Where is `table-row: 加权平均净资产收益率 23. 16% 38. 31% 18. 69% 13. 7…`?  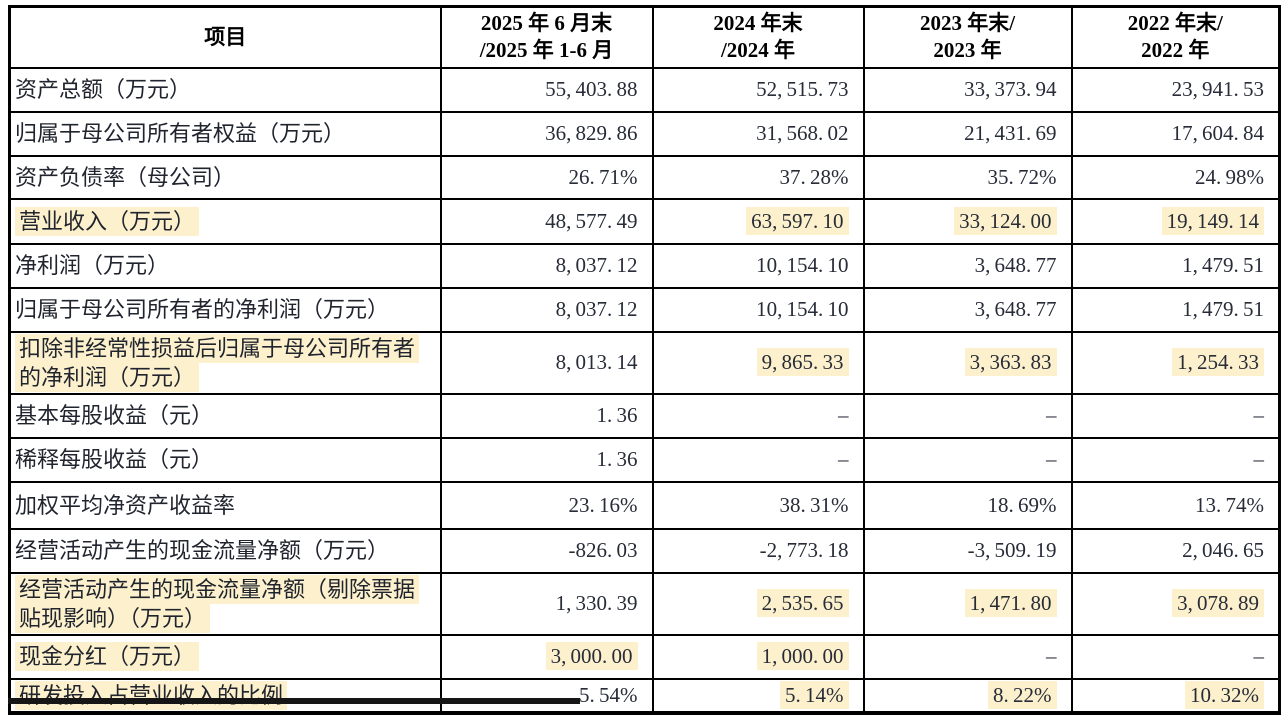 table-row: 加权平均净资产收益率 23. 16% 38. 31% 18. 69% 13. 7… is located at coordinates (644, 505).